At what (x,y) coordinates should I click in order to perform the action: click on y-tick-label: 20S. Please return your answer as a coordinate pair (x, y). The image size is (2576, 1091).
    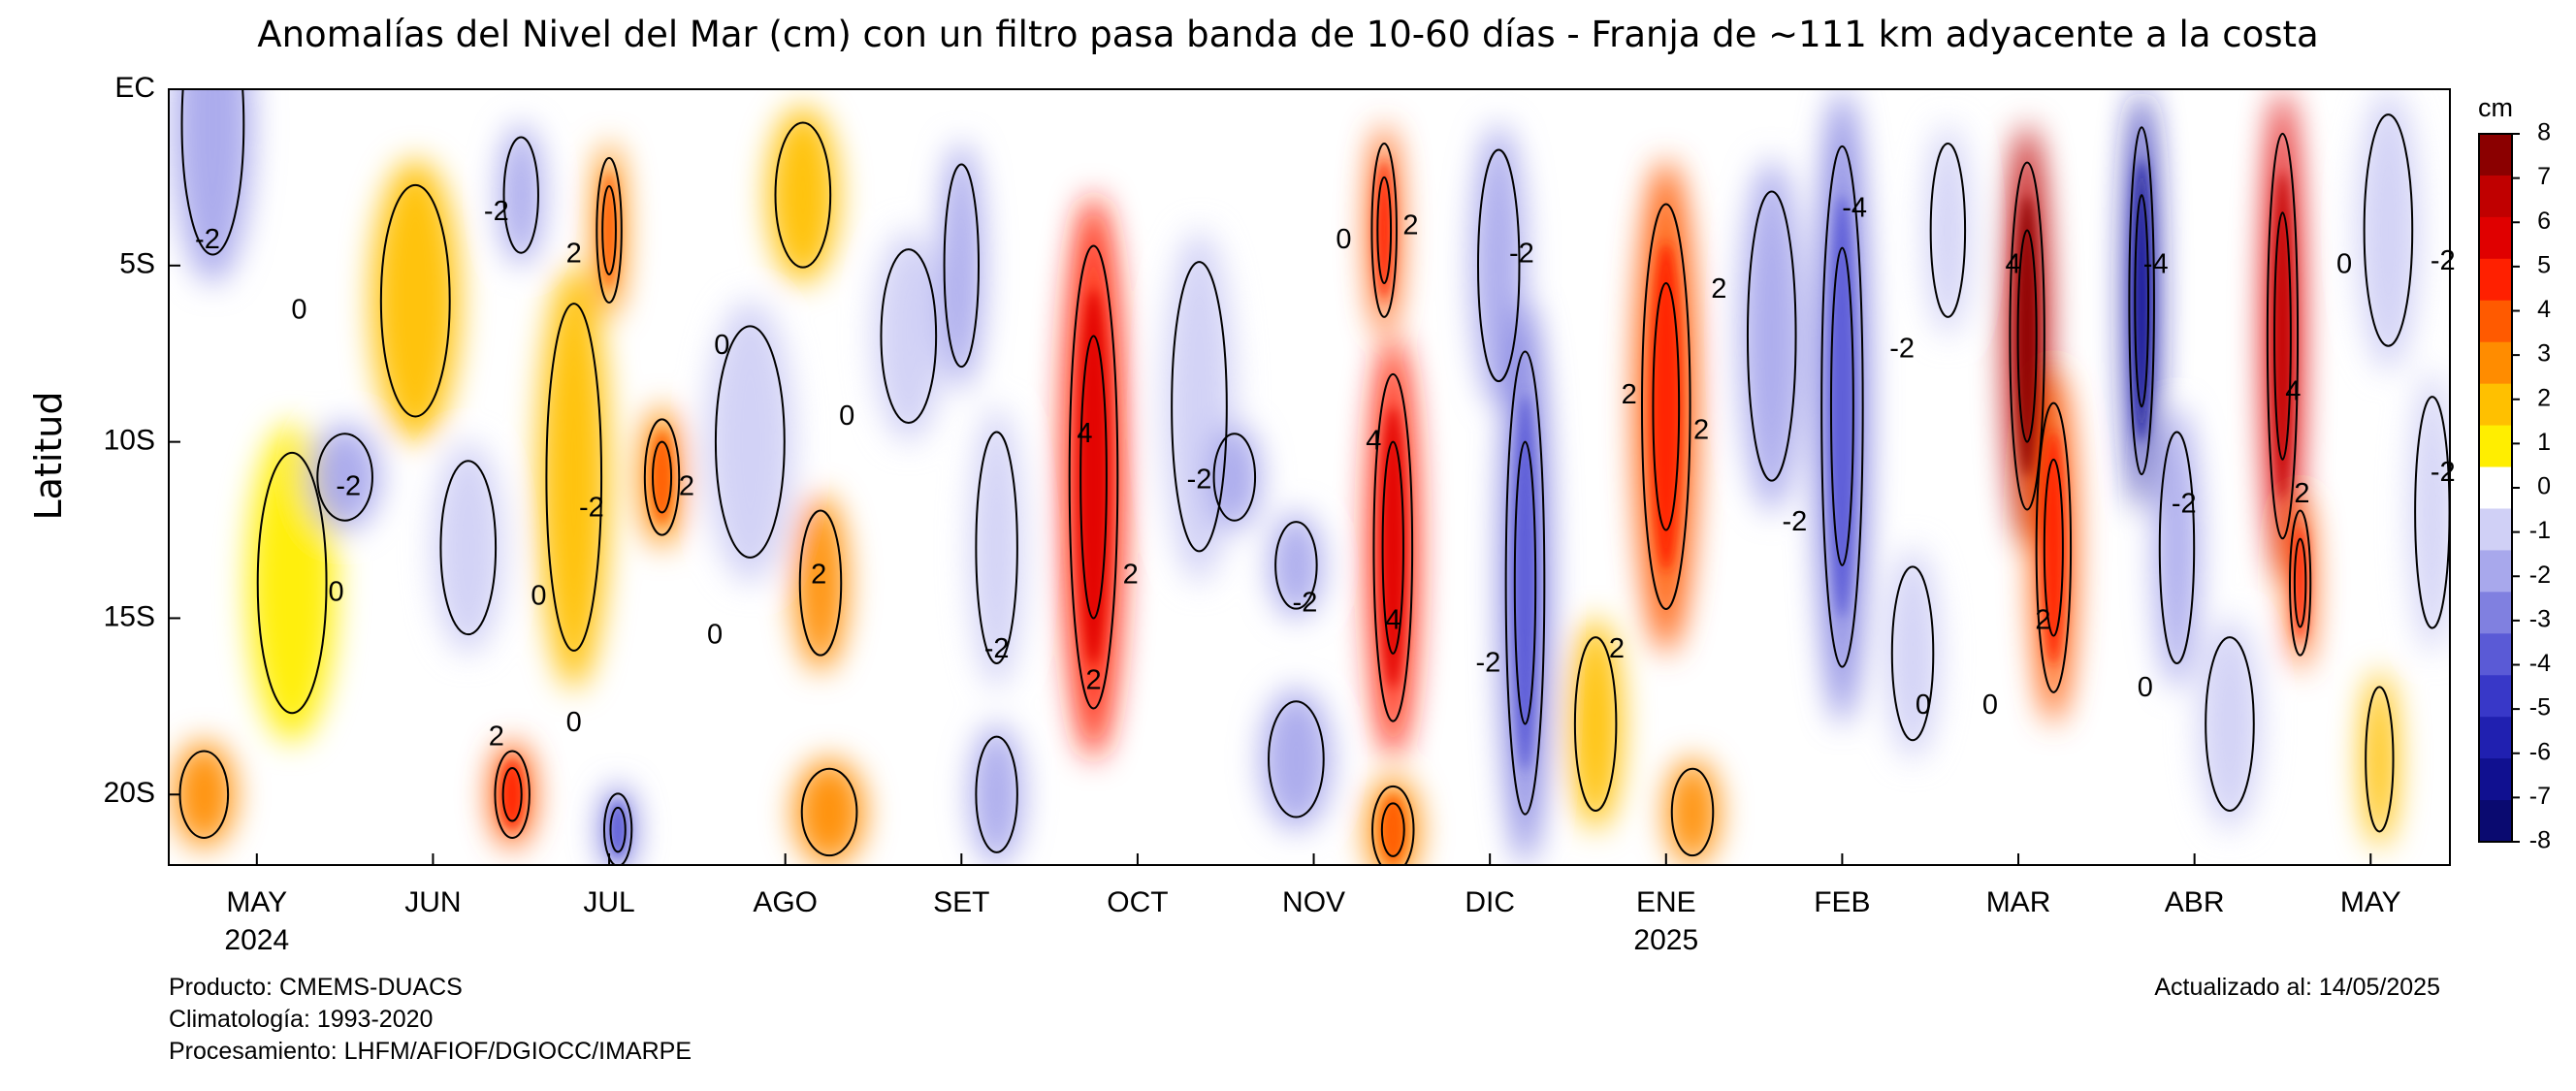
    Looking at the image, I should click on (129, 793).